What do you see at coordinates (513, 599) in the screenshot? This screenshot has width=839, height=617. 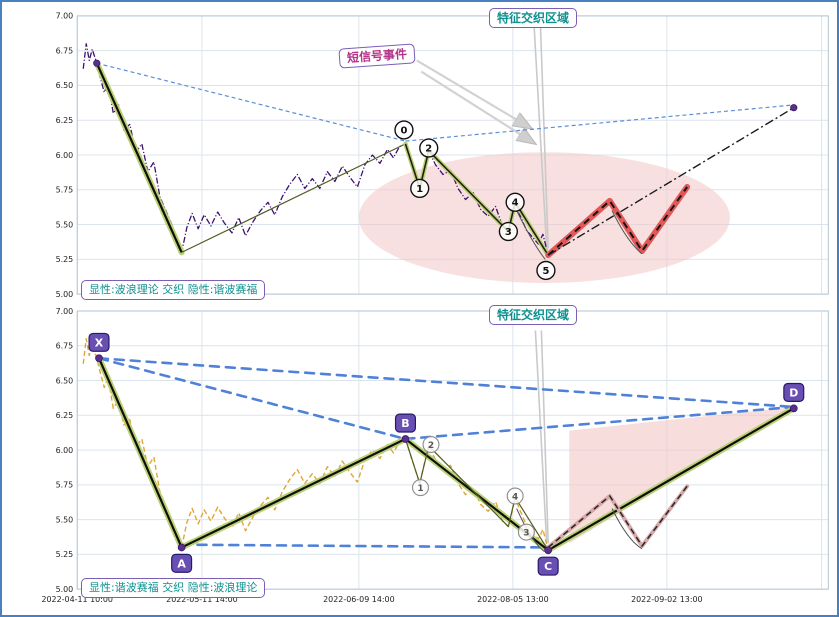 I see `x-tick-label: 2022-08-05 13:00` at bounding box center [513, 599].